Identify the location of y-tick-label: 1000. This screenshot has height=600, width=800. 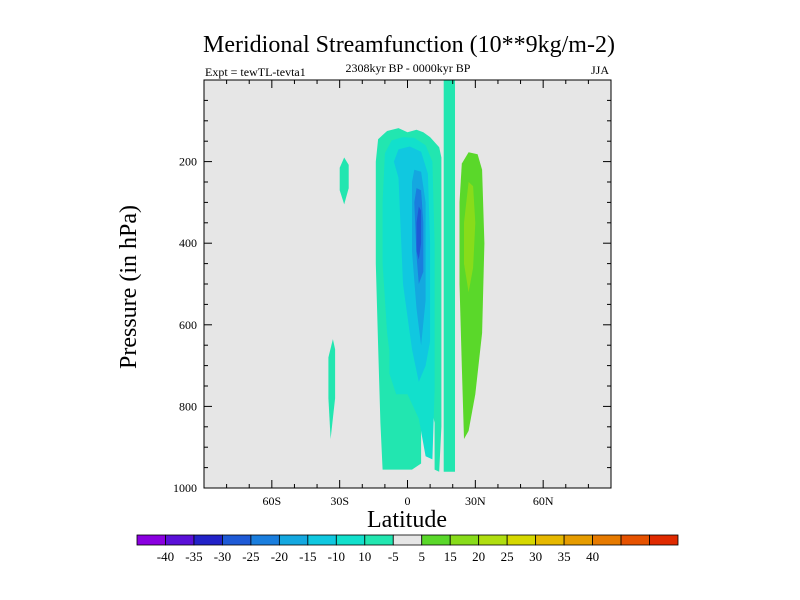
(185, 488).